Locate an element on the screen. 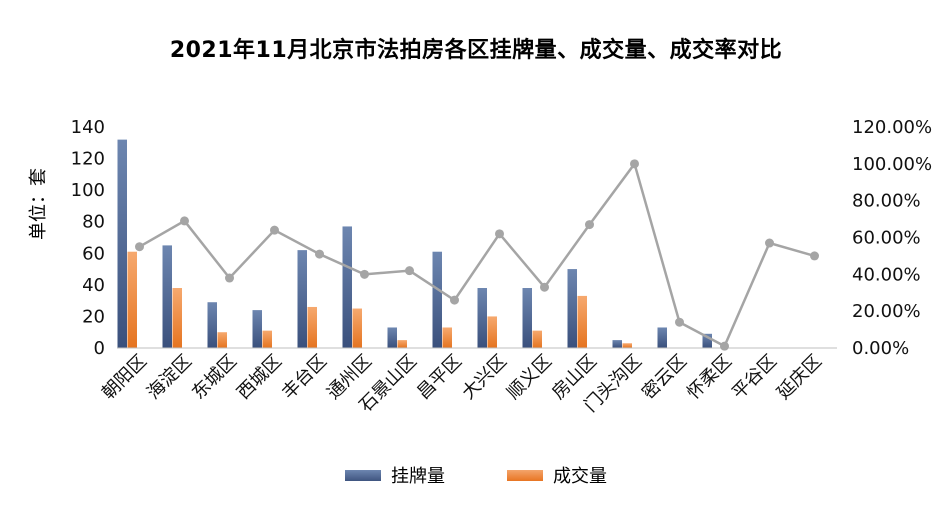 The width and height of the screenshot is (952, 532). y-right-tick-label: 60.00% is located at coordinates (886, 238).